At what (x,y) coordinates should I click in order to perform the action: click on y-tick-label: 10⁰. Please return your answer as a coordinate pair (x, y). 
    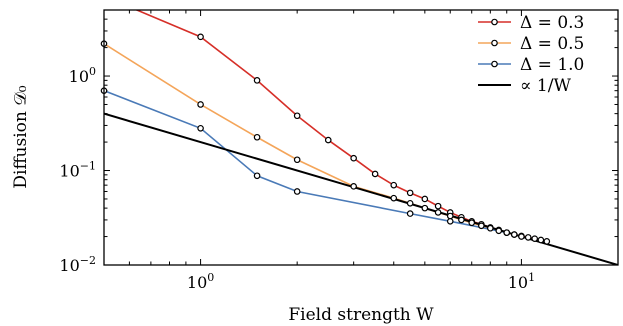
    Looking at the image, I should click on (82, 75).